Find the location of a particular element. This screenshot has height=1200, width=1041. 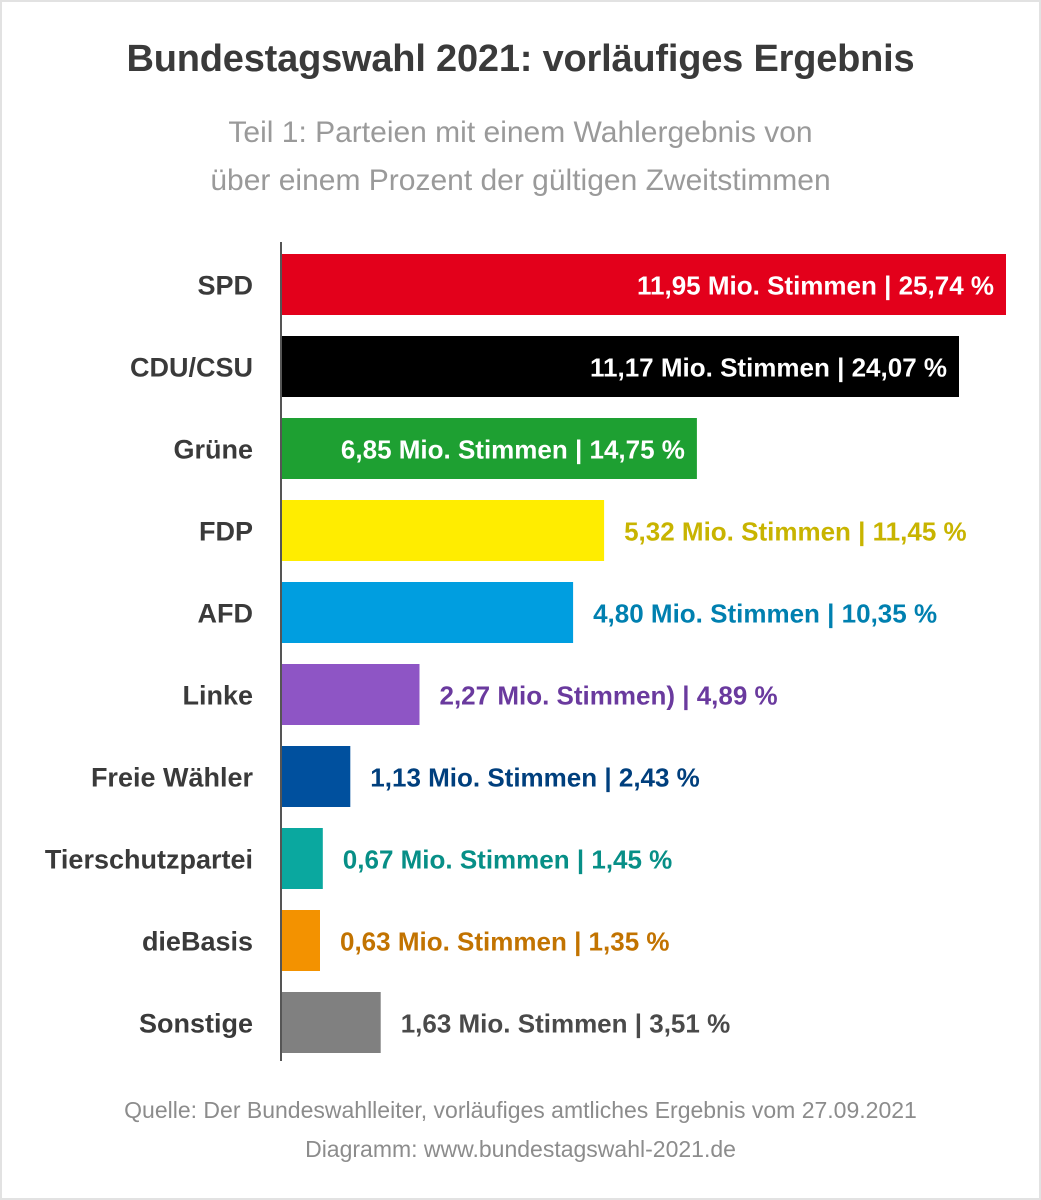

category-label-4: AFD is located at coordinates (226, 614).